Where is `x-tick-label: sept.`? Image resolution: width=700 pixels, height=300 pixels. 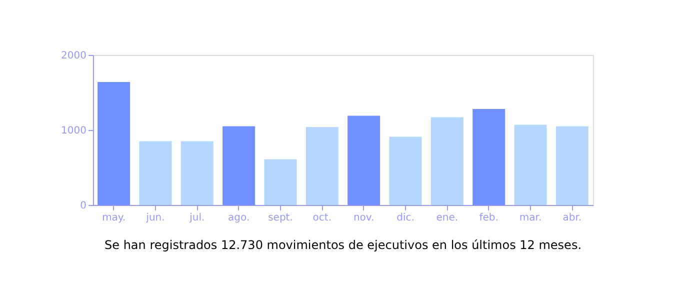
x-tick-label: sept. is located at coordinates (280, 218).